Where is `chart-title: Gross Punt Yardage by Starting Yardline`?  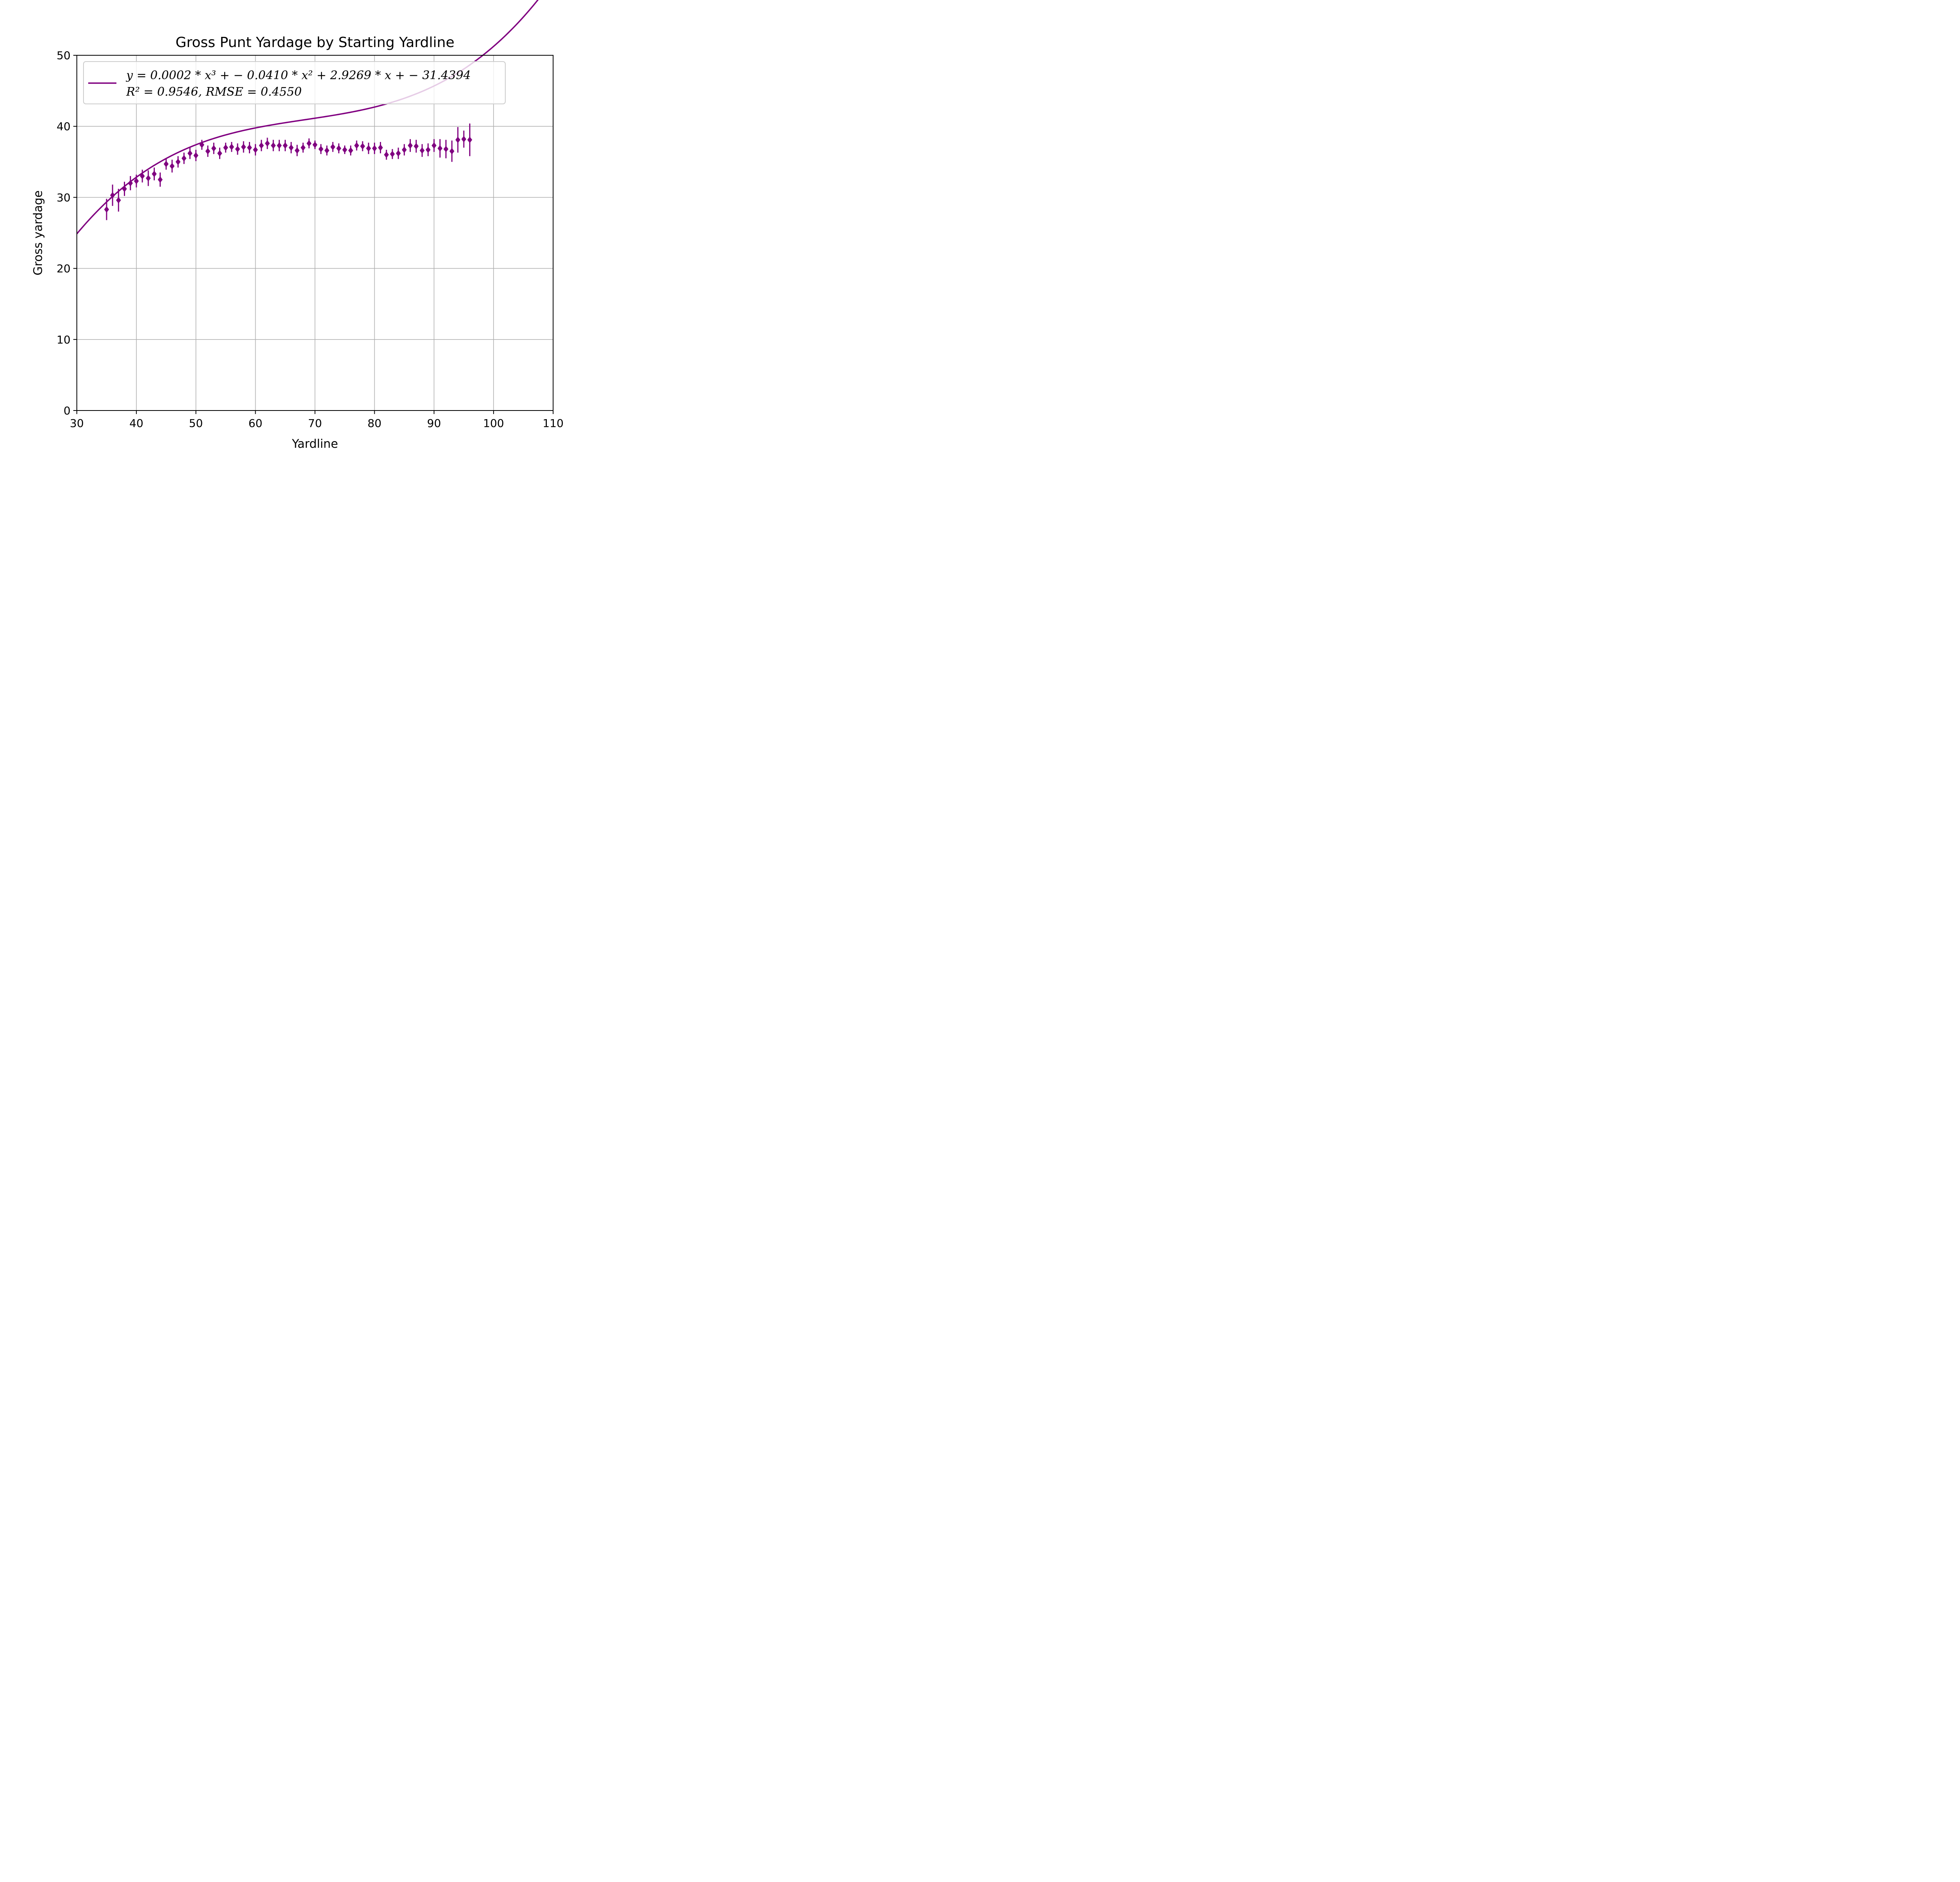
chart-title: Gross Punt Yardage by Starting Yardline is located at coordinates (315, 43).